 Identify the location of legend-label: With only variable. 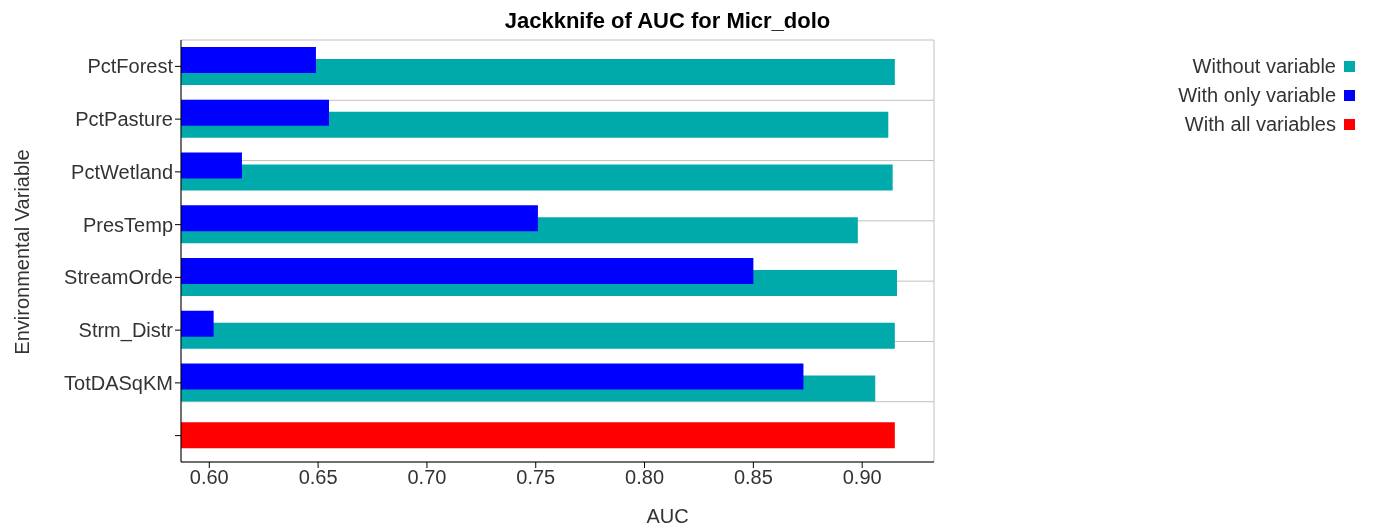
(1257, 95).